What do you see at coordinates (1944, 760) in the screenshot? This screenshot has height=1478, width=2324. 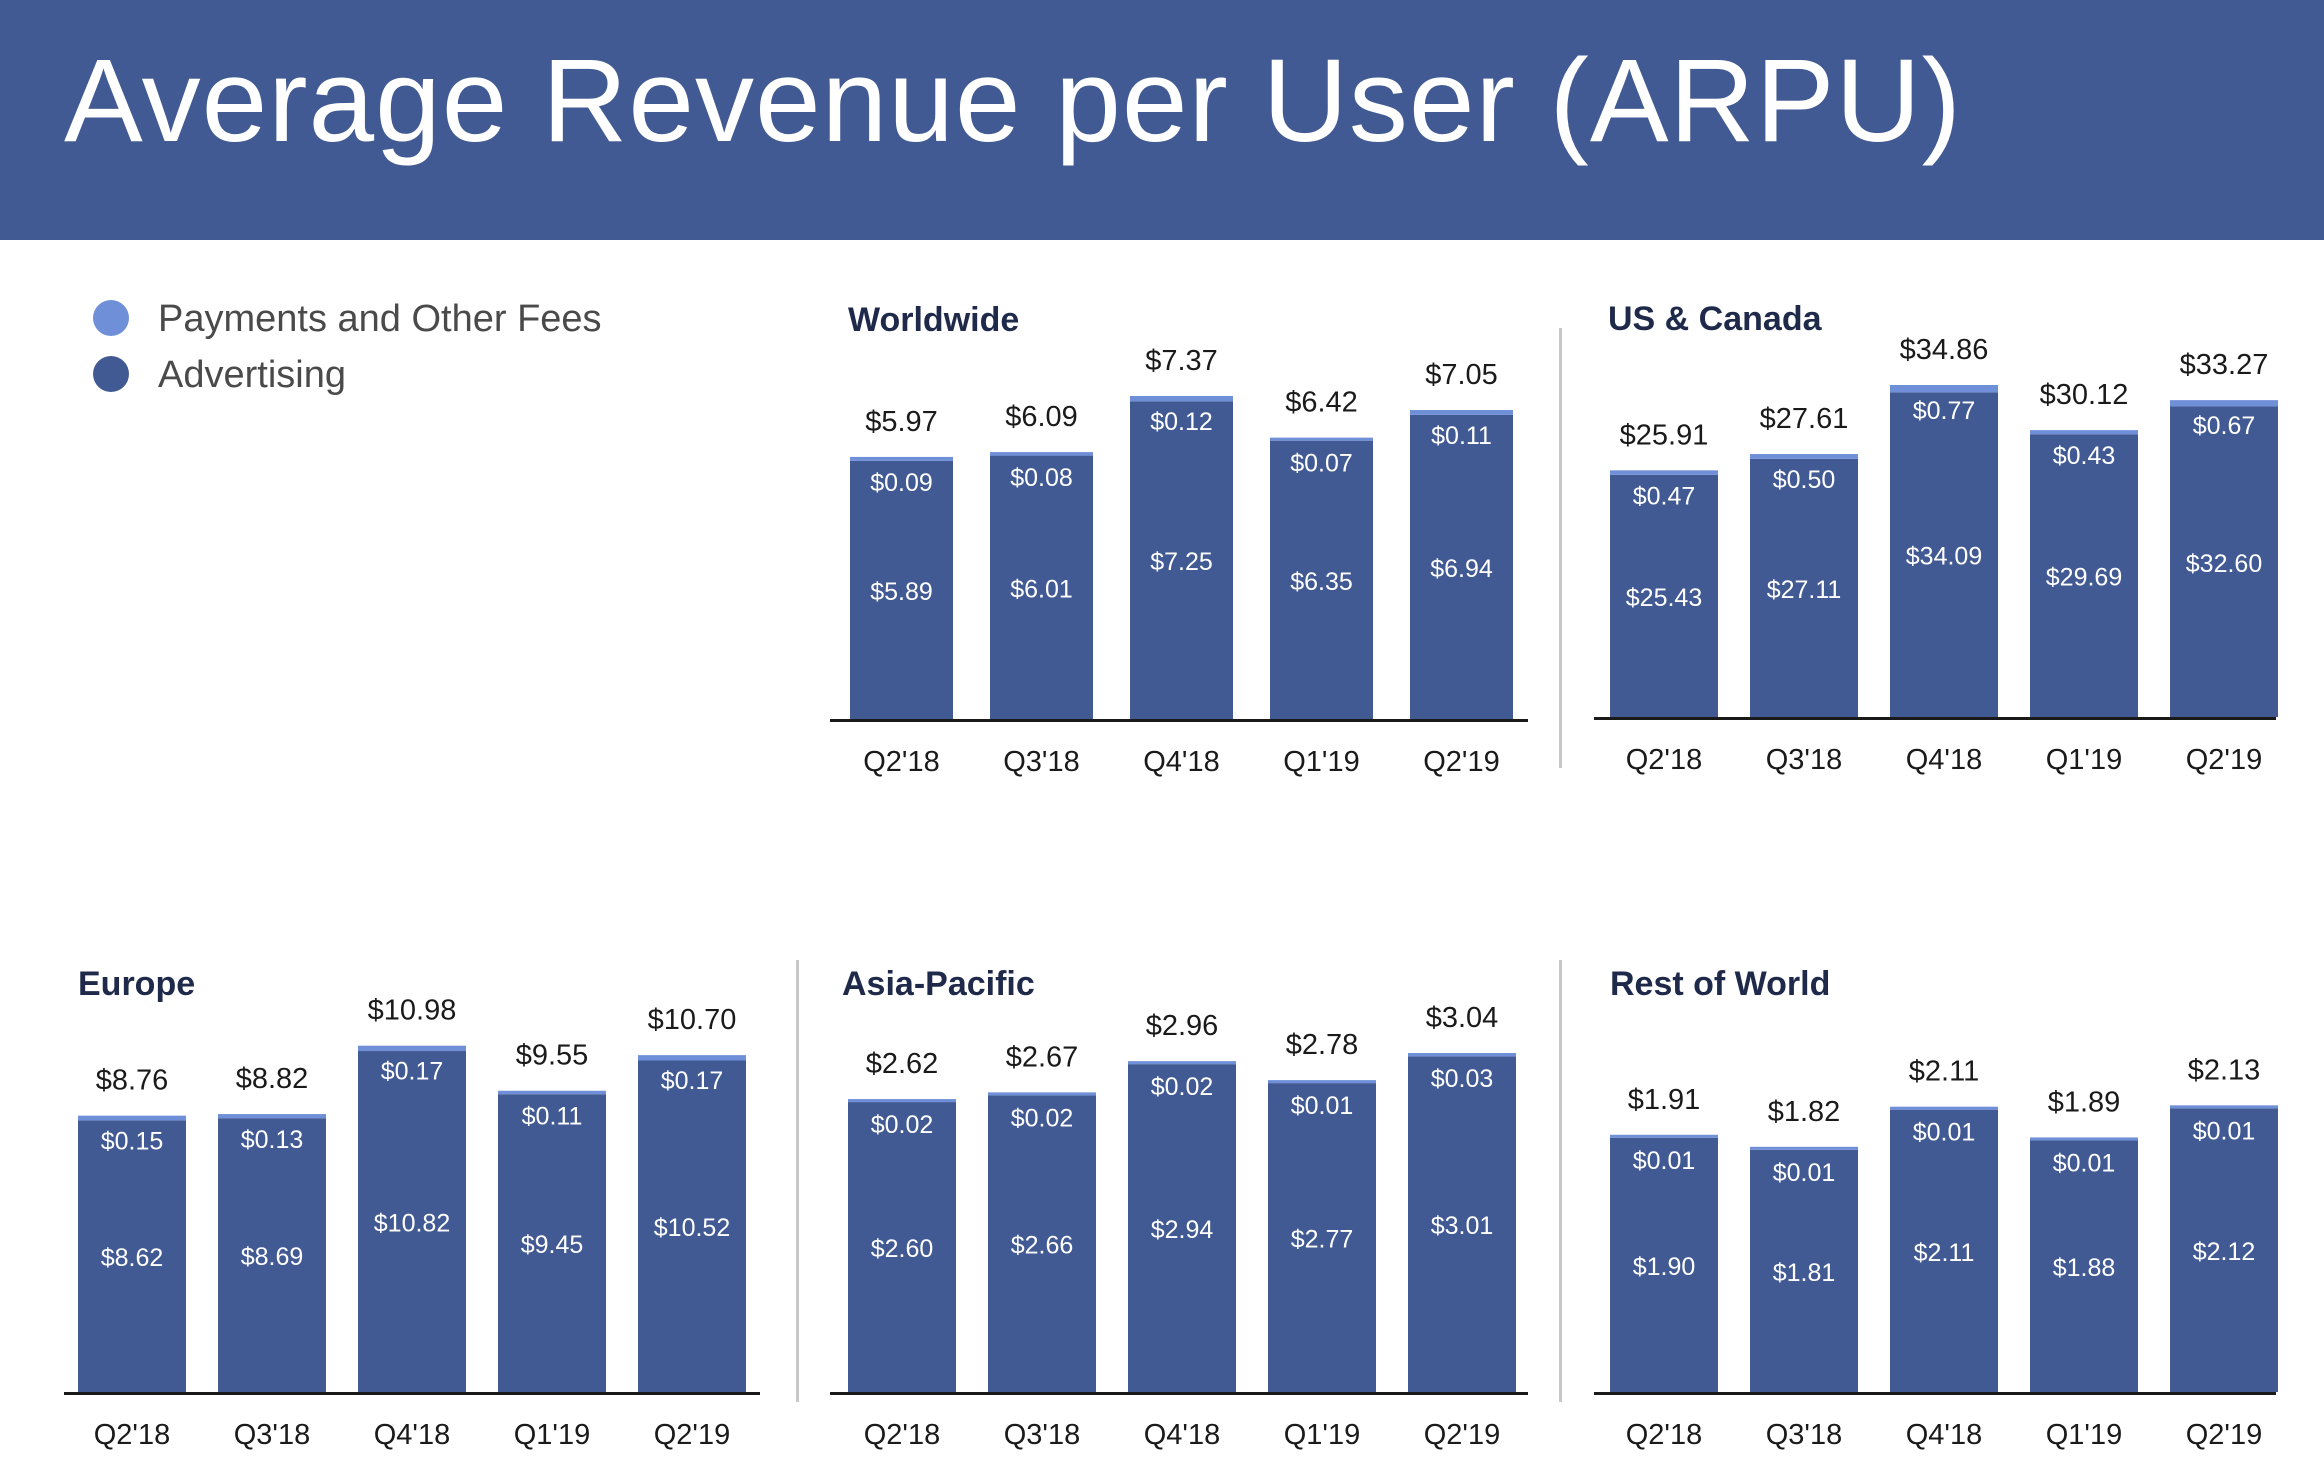 I see `us-canada-tick-label: Q4'18` at bounding box center [1944, 760].